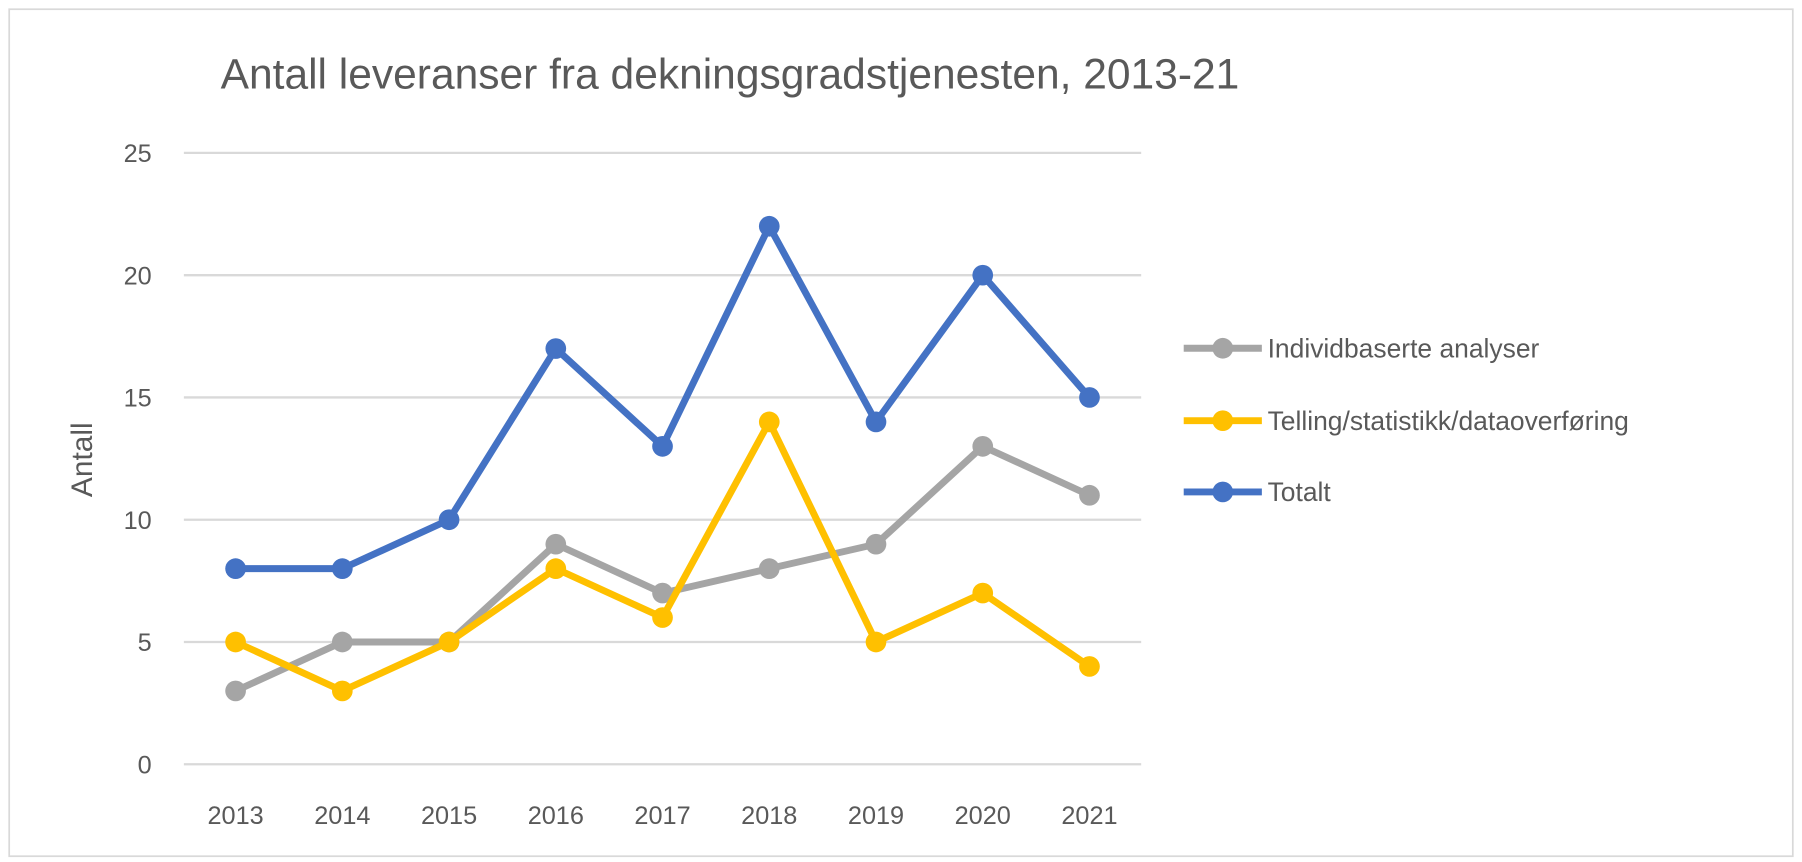 This screenshot has width=1802, height=862. What do you see at coordinates (138, 399) in the screenshot?
I see `y-tick-label: 15` at bounding box center [138, 399].